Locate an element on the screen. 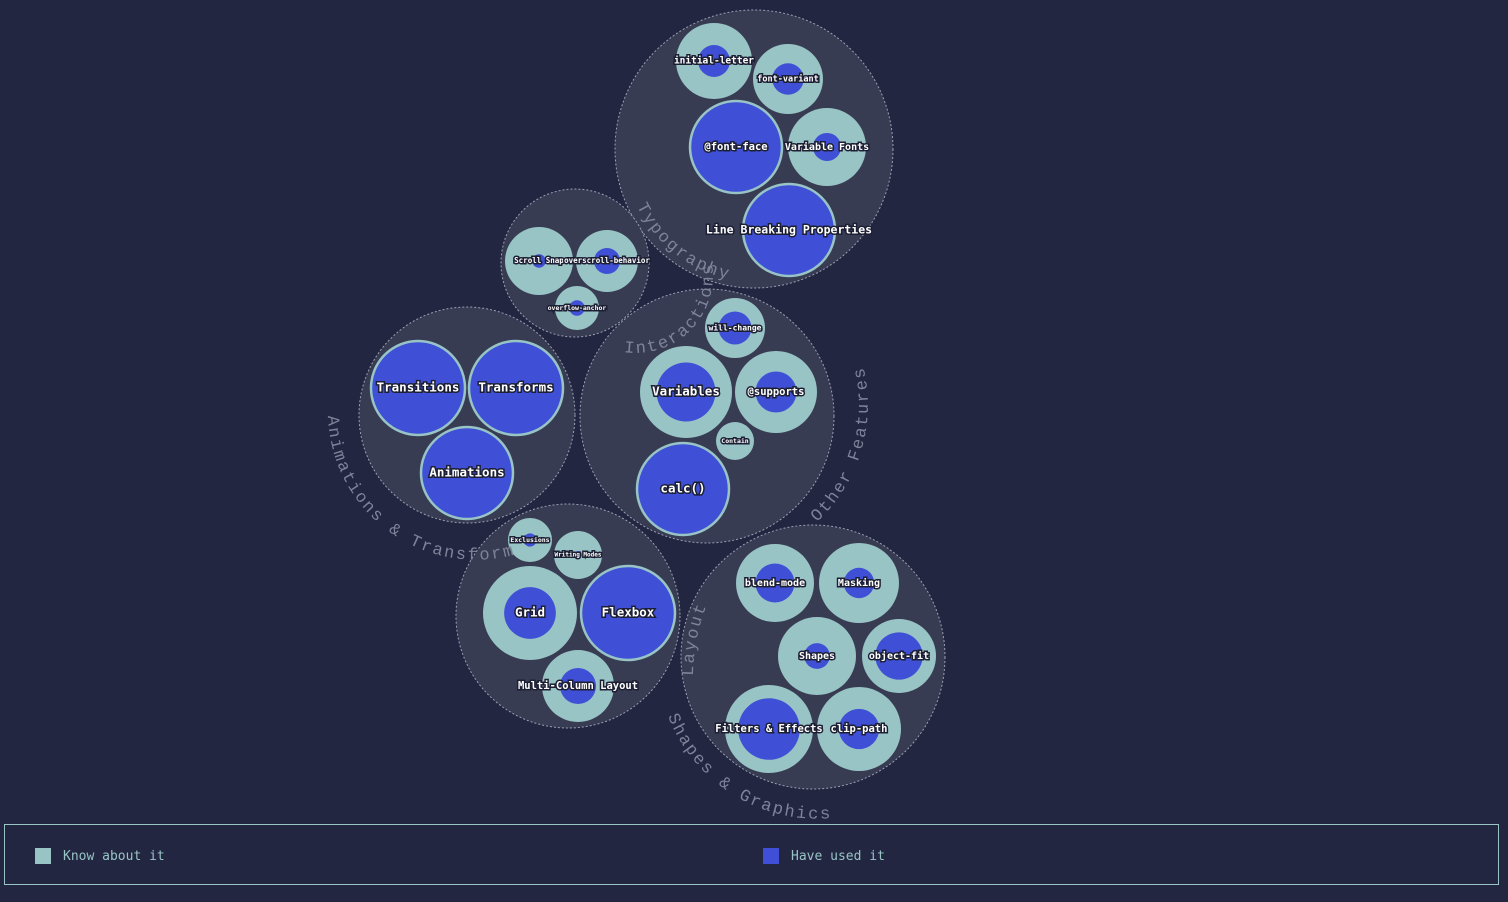  bubble-label-contain: Contain is located at coordinates (734, 441).